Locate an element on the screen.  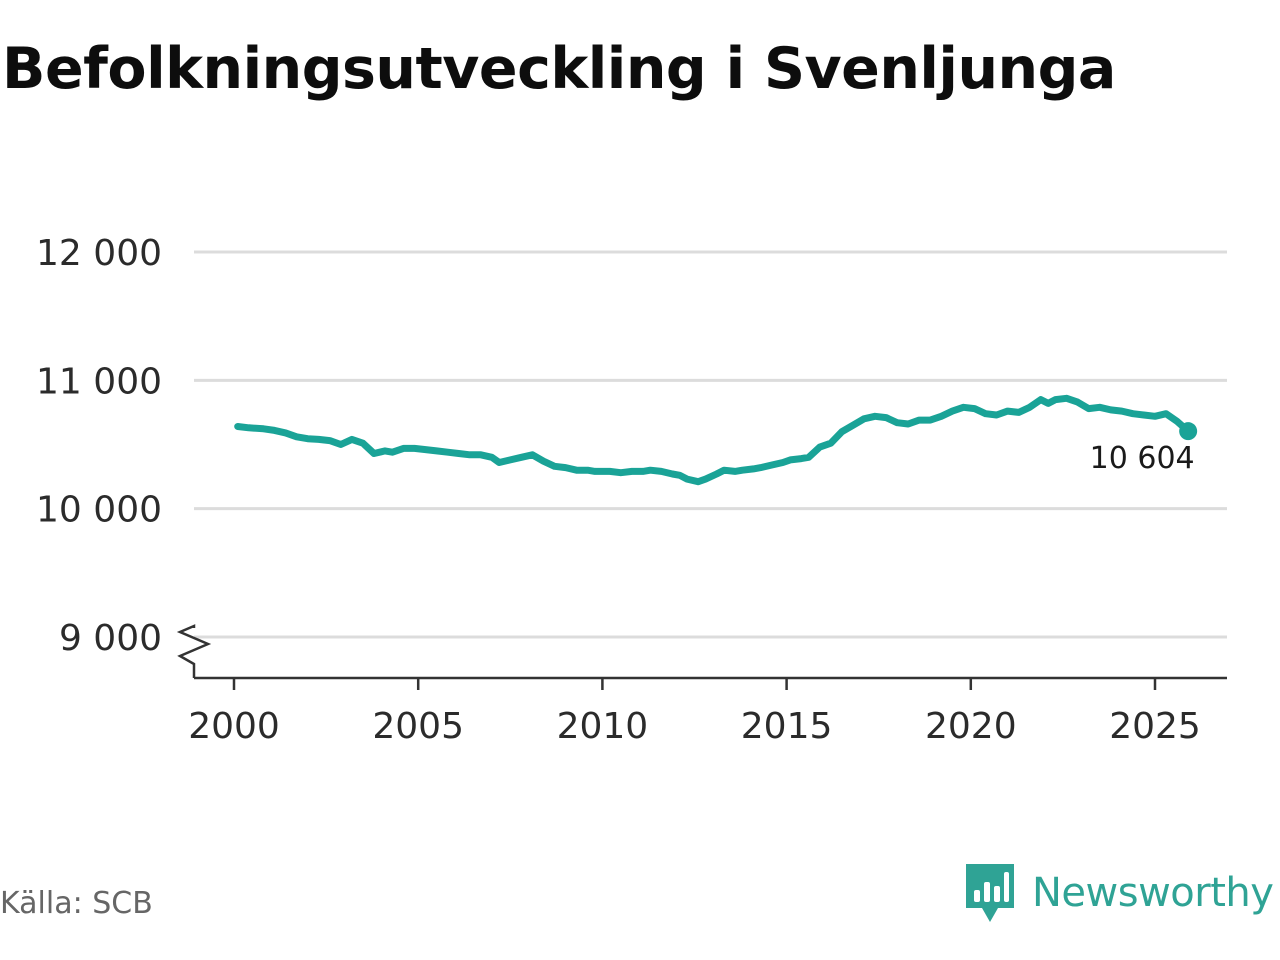
axis-break-zigzag is located at coordinates (194, 651).